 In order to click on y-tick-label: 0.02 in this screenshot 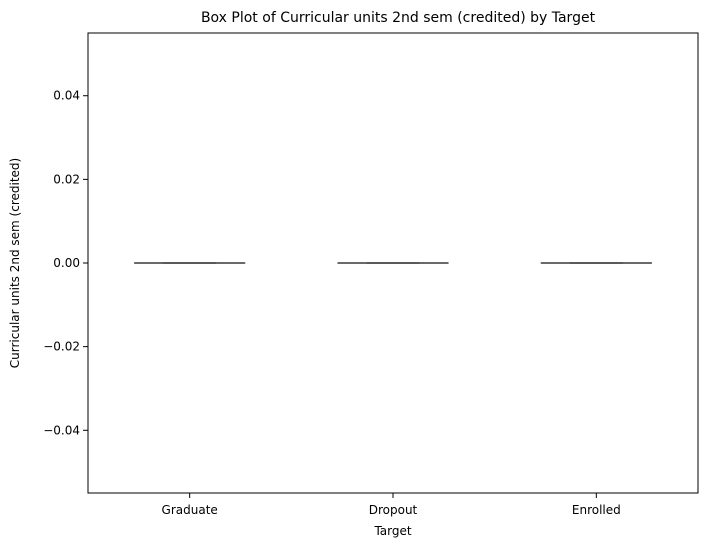, I will do `click(66, 179)`.